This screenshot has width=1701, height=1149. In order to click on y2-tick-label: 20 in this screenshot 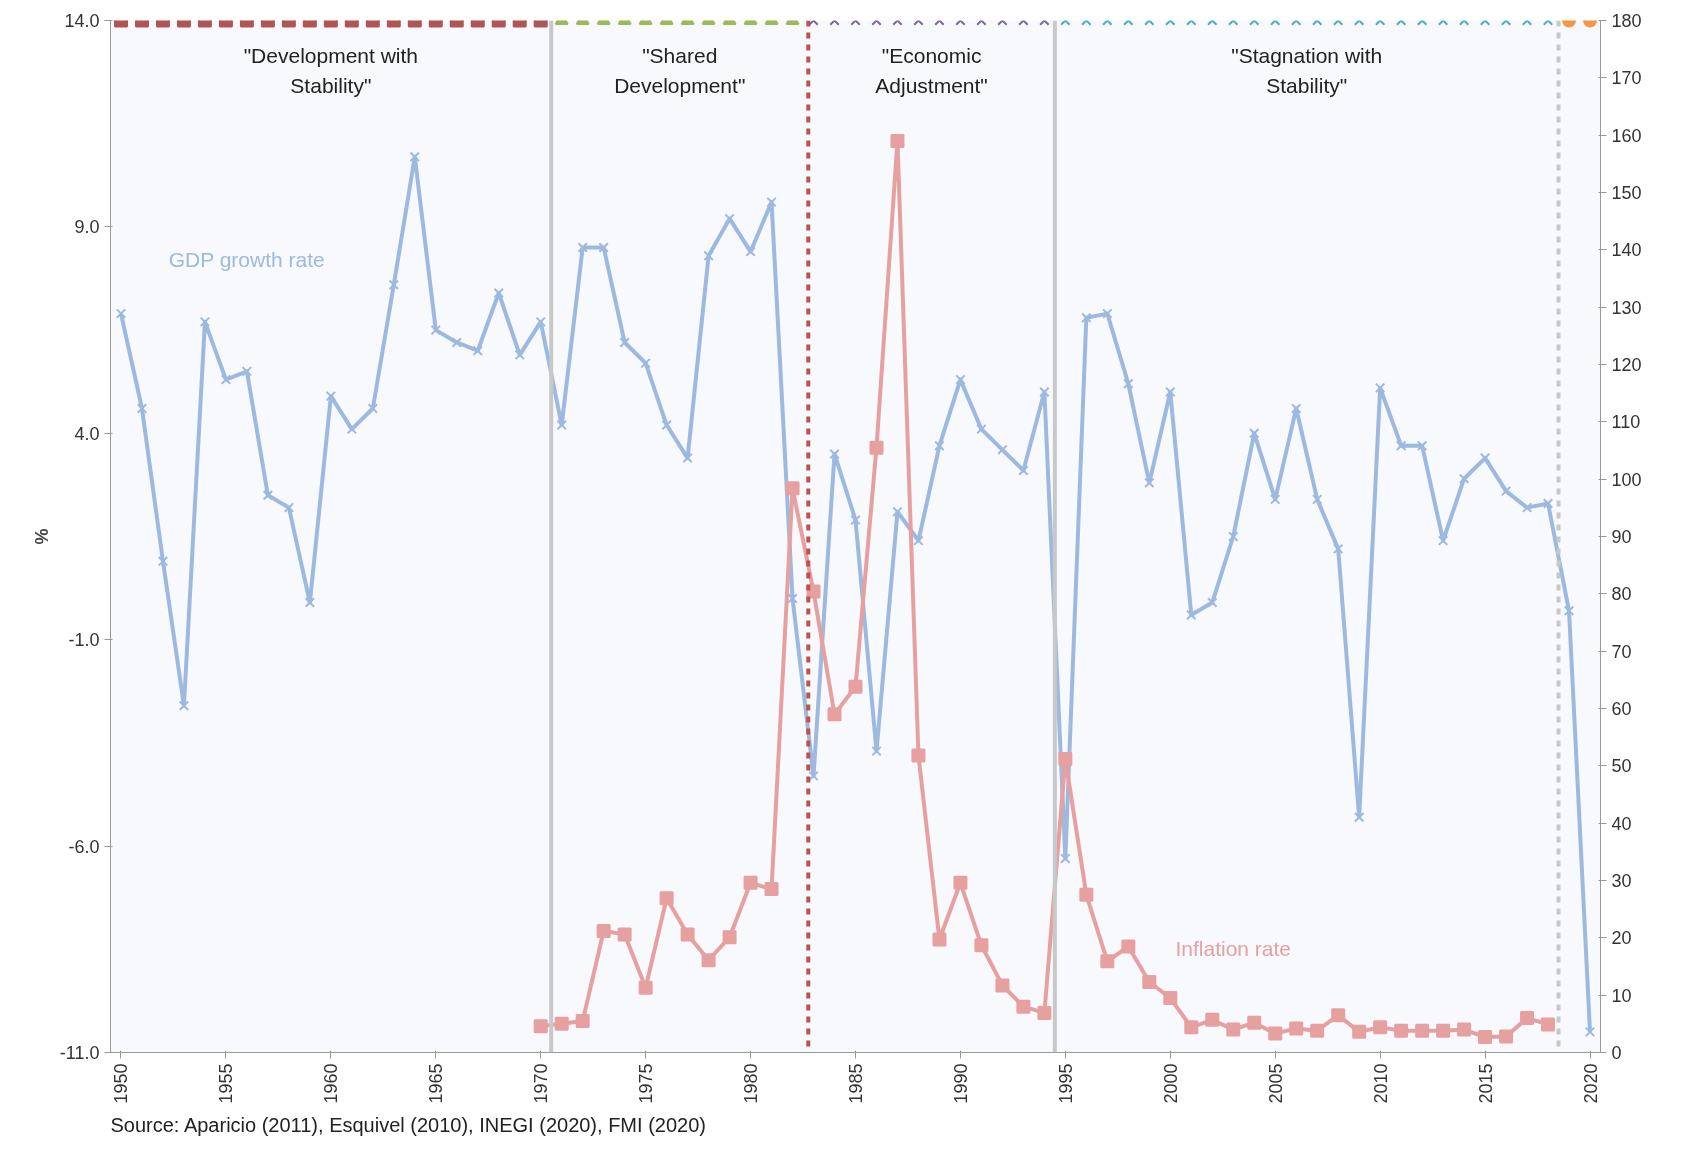, I will do `click(1621, 938)`.